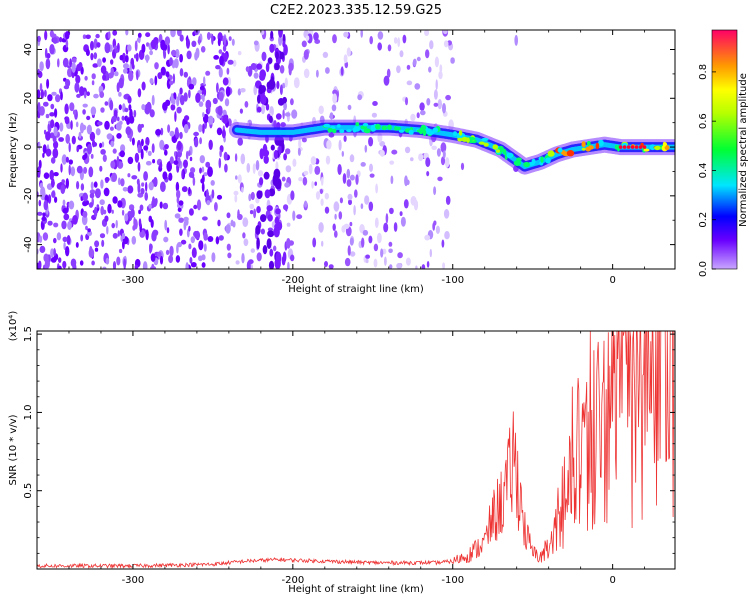 The width and height of the screenshot is (750, 600). Describe the element at coordinates (133, 580) in the screenshot. I see `x-tick-label: -300` at that location.